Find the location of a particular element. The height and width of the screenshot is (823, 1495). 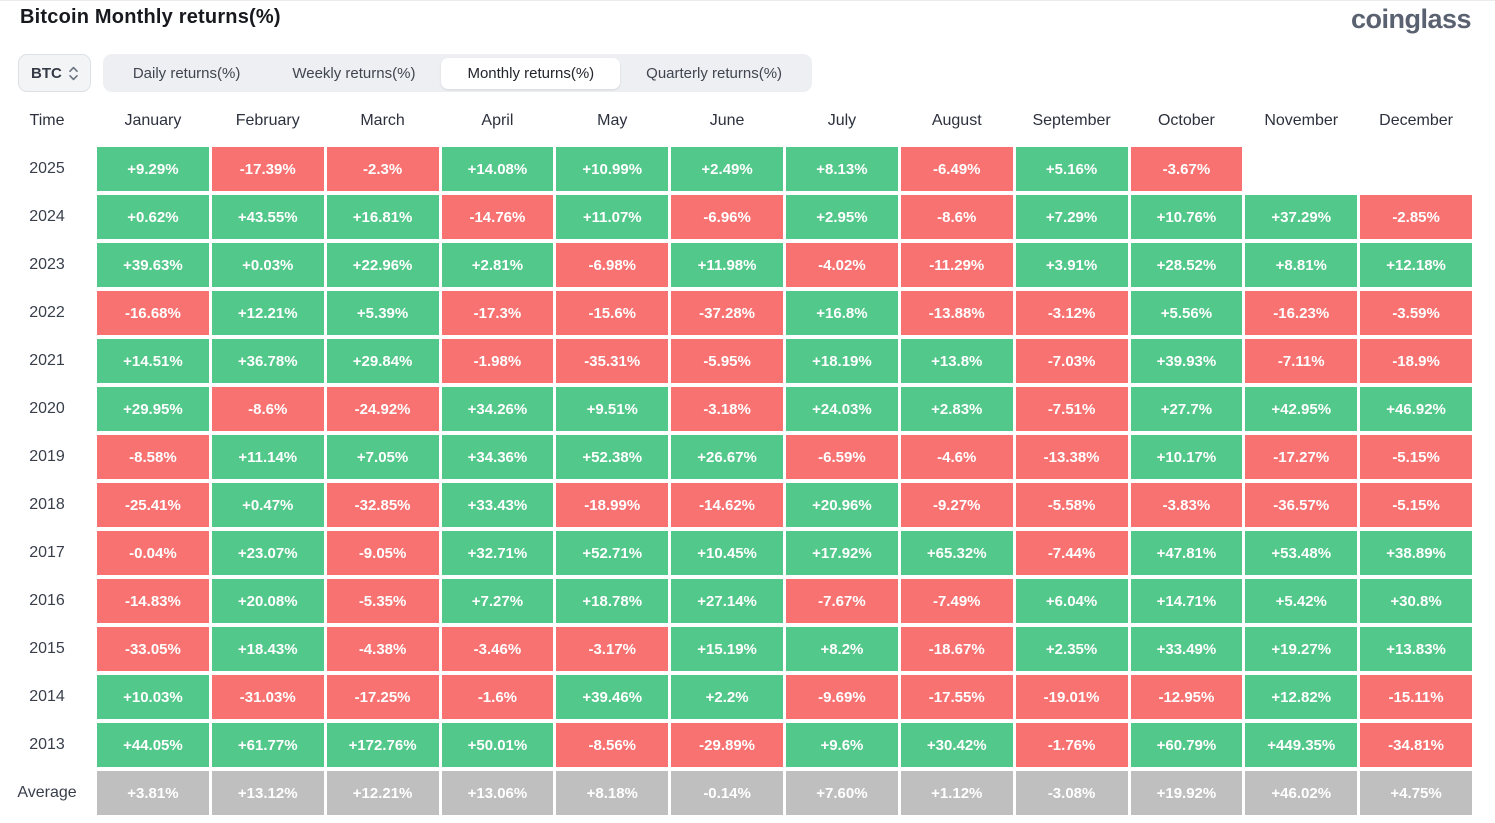

return-cell: -1.6% is located at coordinates (497, 697).